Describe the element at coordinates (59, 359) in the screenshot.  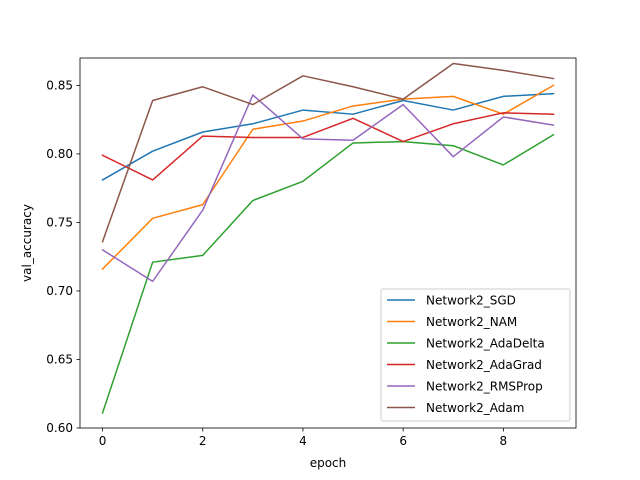
I see `y-tick-label: 0.65` at that location.